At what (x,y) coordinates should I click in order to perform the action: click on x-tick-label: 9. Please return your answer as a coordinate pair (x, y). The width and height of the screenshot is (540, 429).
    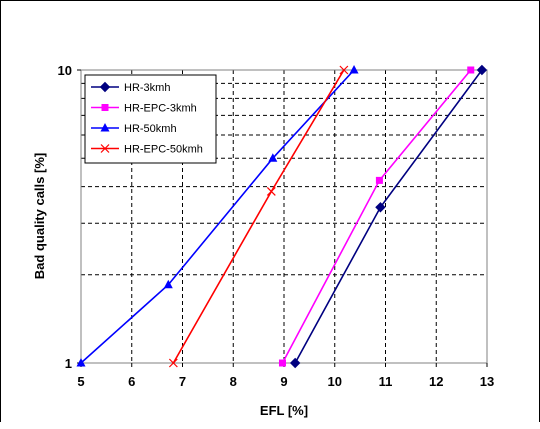
    Looking at the image, I should click on (283, 381).